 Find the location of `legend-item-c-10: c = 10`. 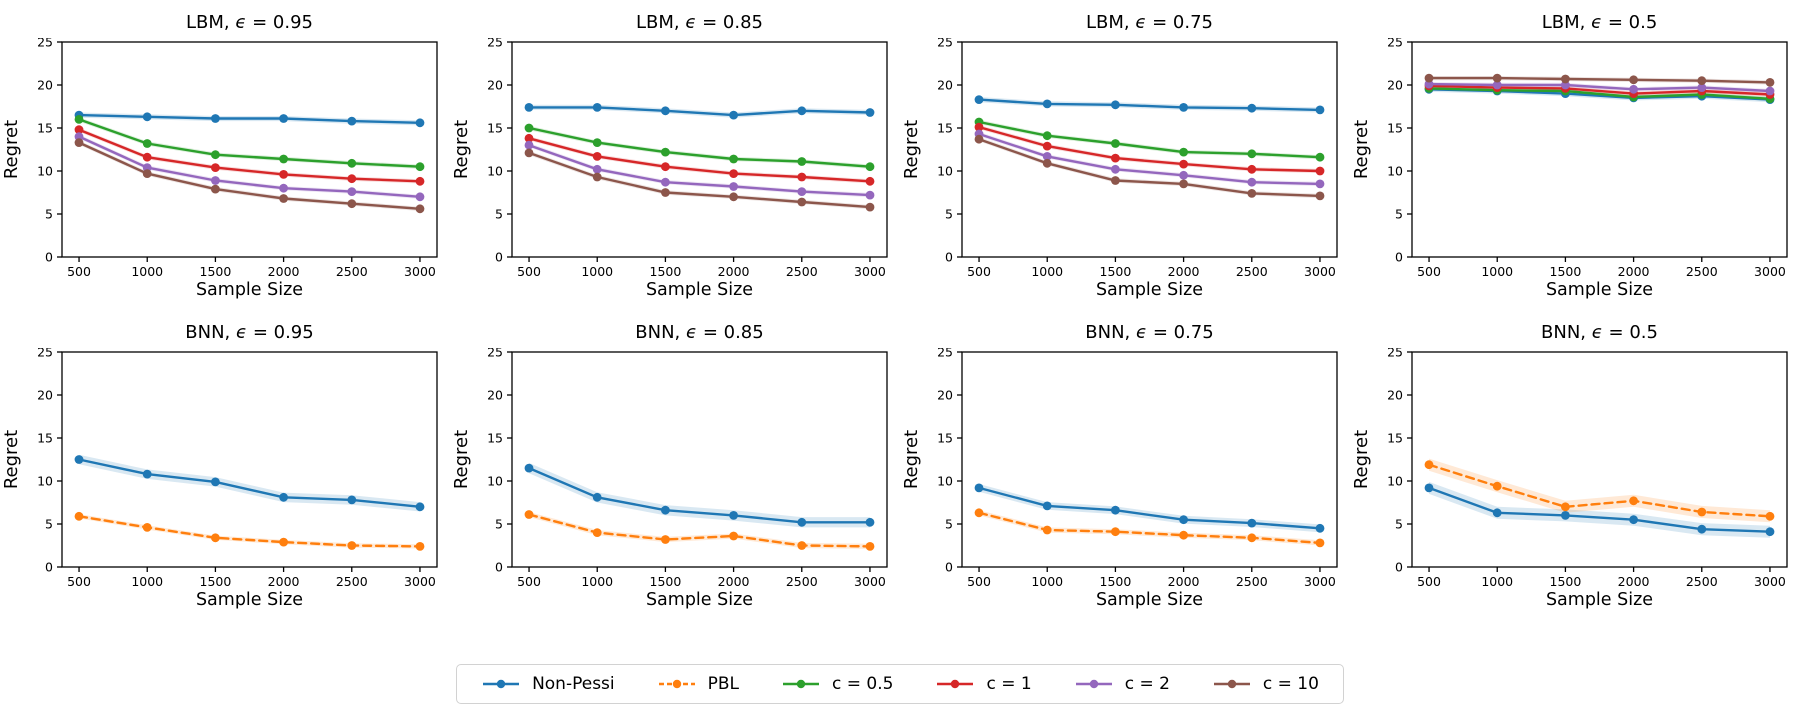

legend-item-c-10: c = 10 is located at coordinates (1265, 684).